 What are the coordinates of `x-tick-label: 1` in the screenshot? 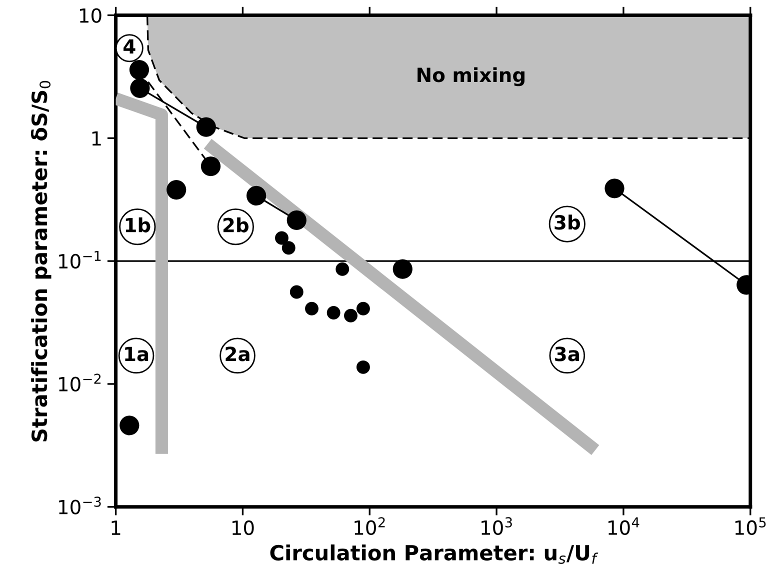 It's located at (116, 527).